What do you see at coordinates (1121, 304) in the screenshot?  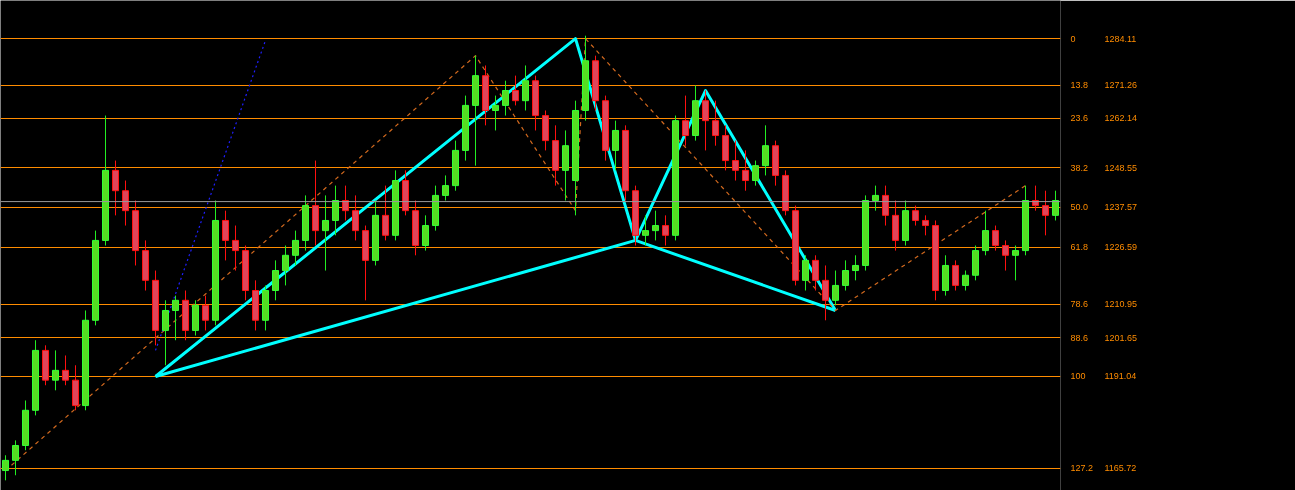 I see `y-tick-label: 1210.95` at bounding box center [1121, 304].